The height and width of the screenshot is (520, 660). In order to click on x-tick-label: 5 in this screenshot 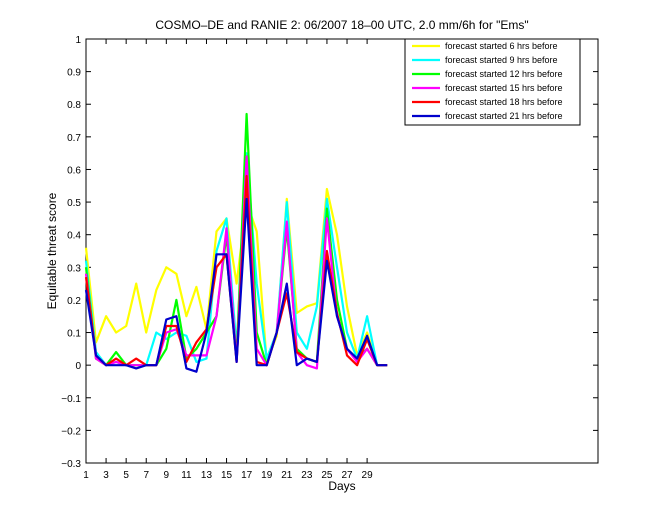, I will do `click(126, 475)`.